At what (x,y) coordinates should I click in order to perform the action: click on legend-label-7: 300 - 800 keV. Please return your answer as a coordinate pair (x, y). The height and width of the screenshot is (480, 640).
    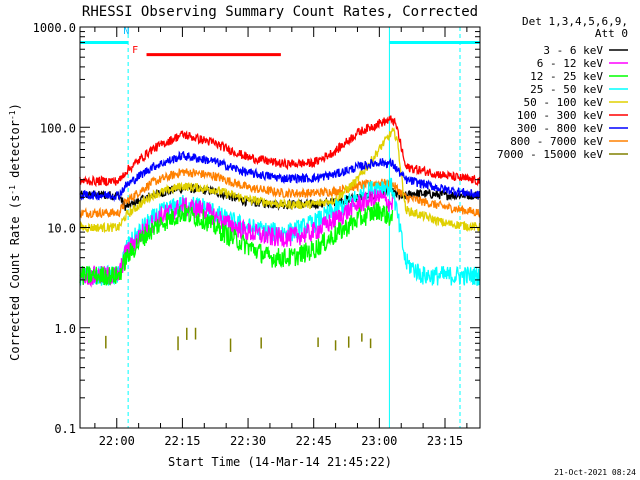
    Looking at the image, I should click on (560, 128).